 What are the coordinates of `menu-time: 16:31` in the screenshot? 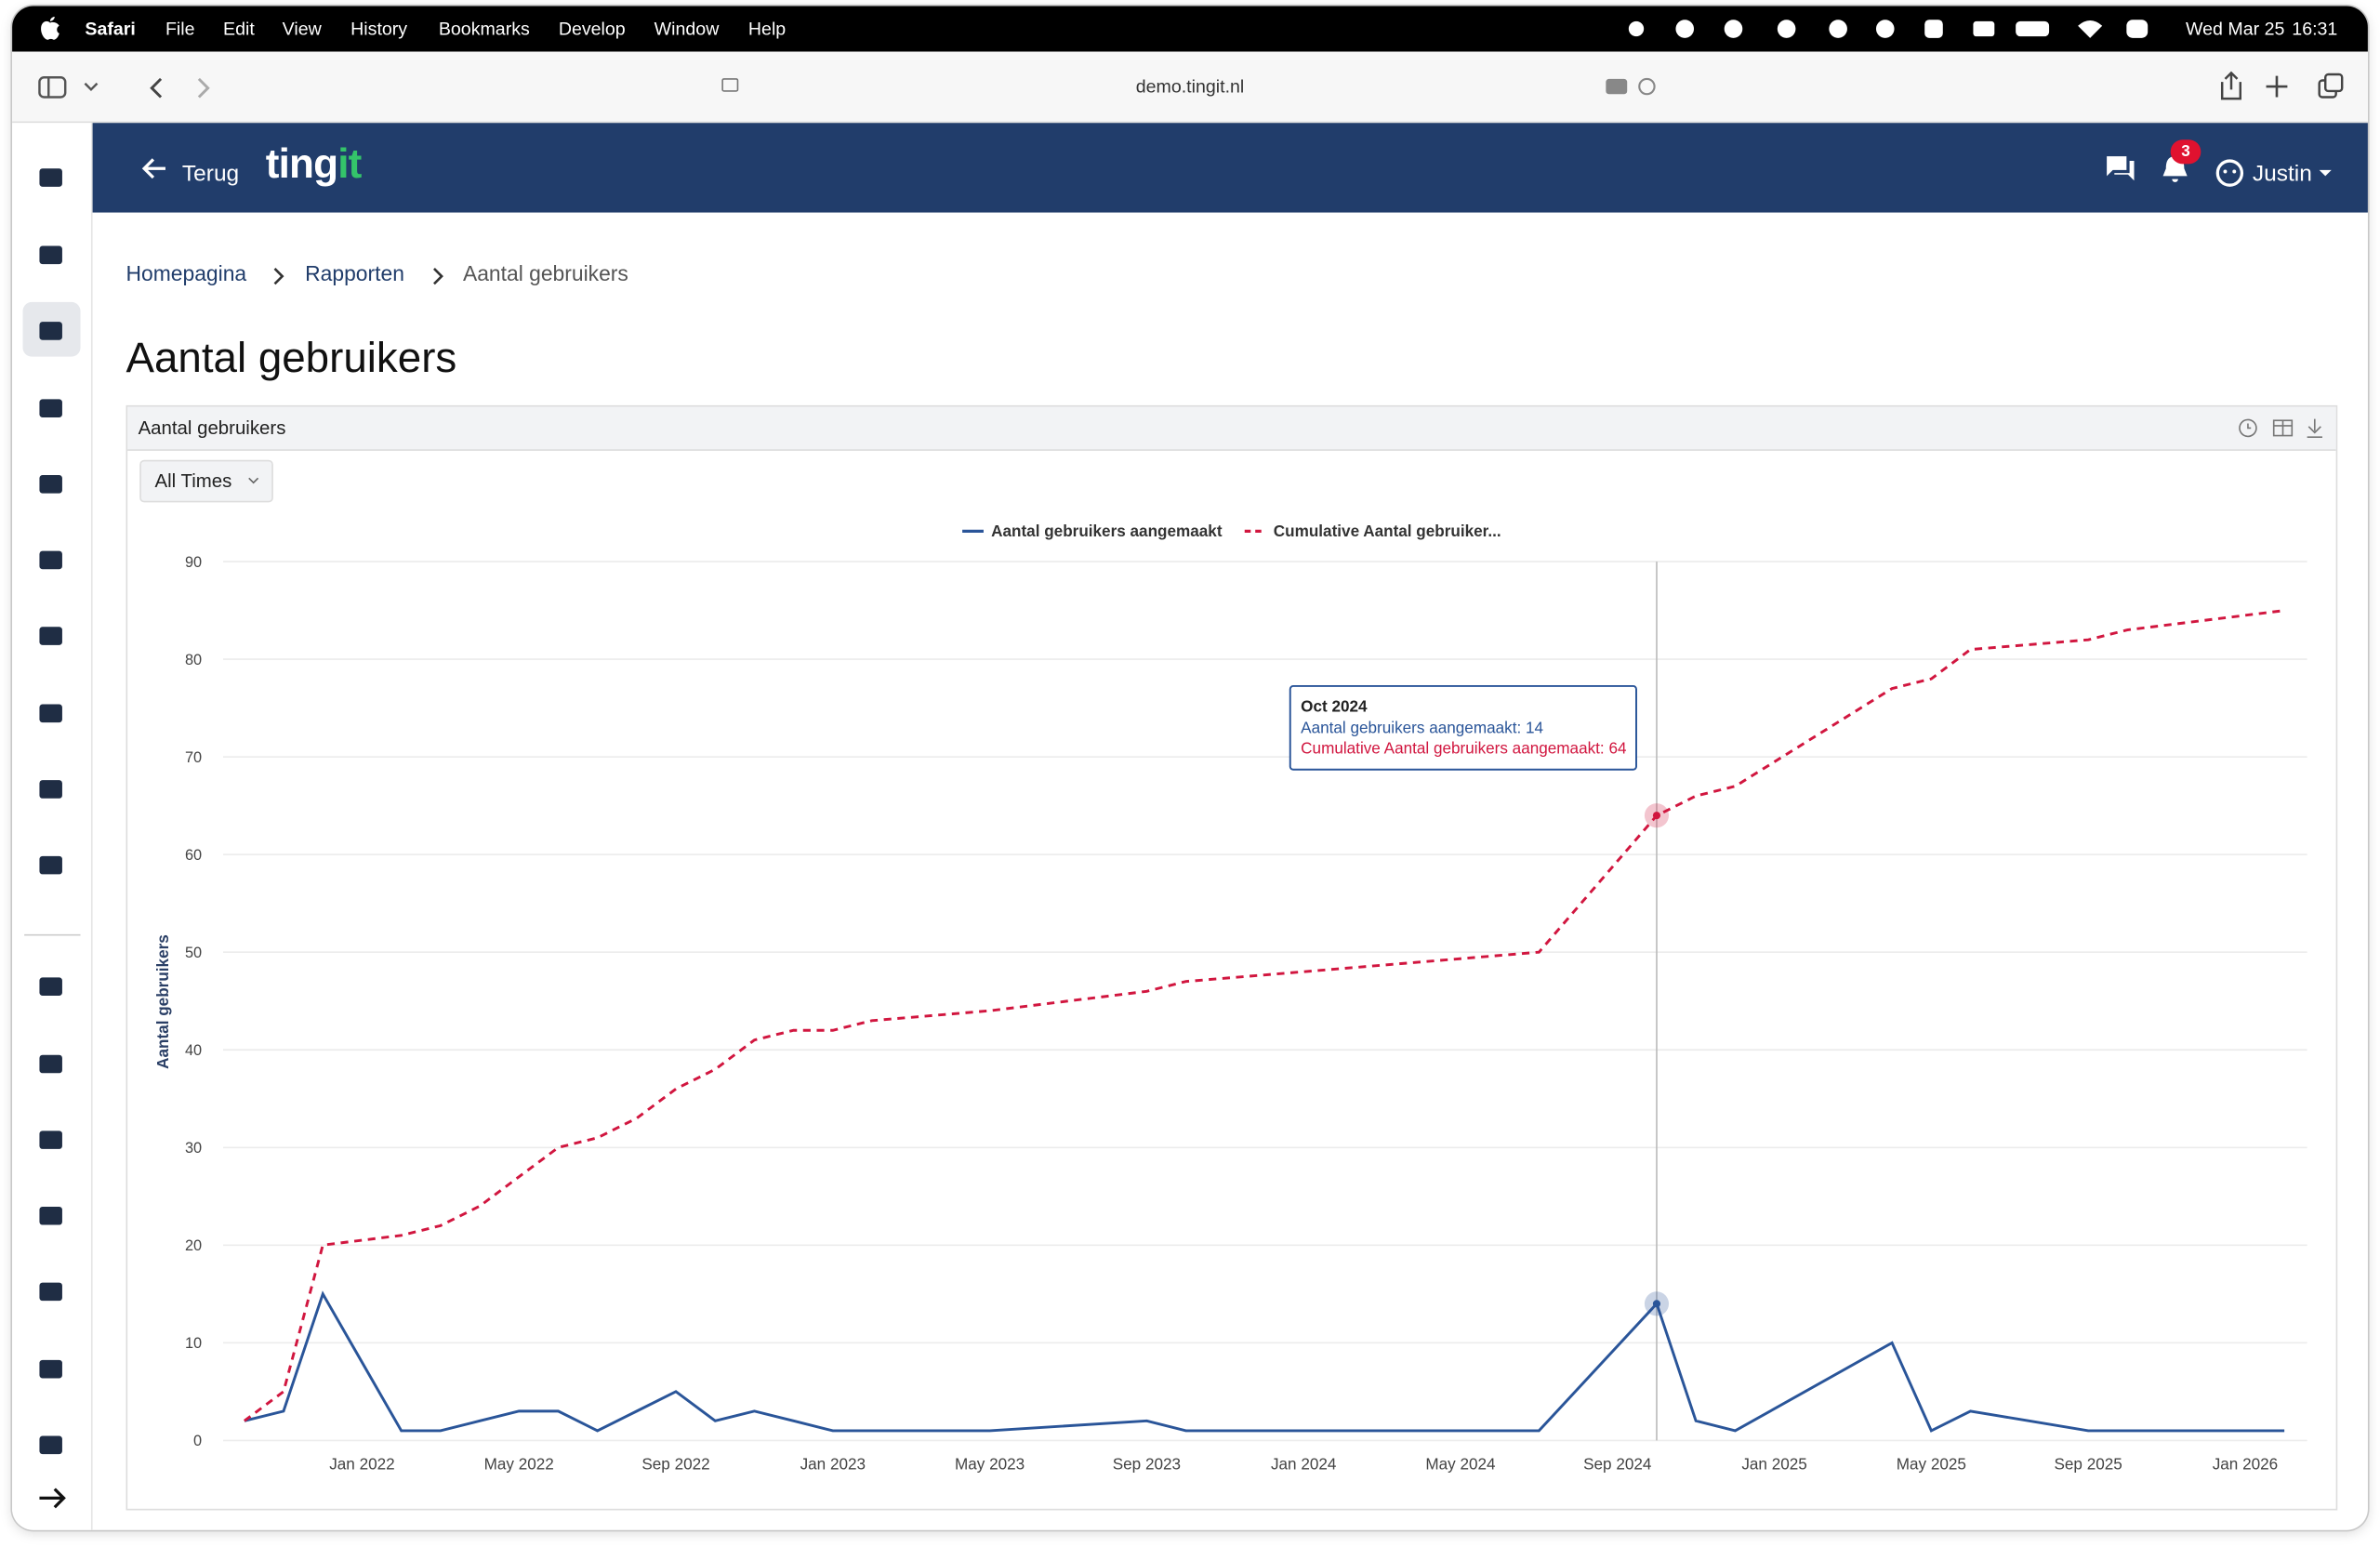 It's located at (2315, 29).